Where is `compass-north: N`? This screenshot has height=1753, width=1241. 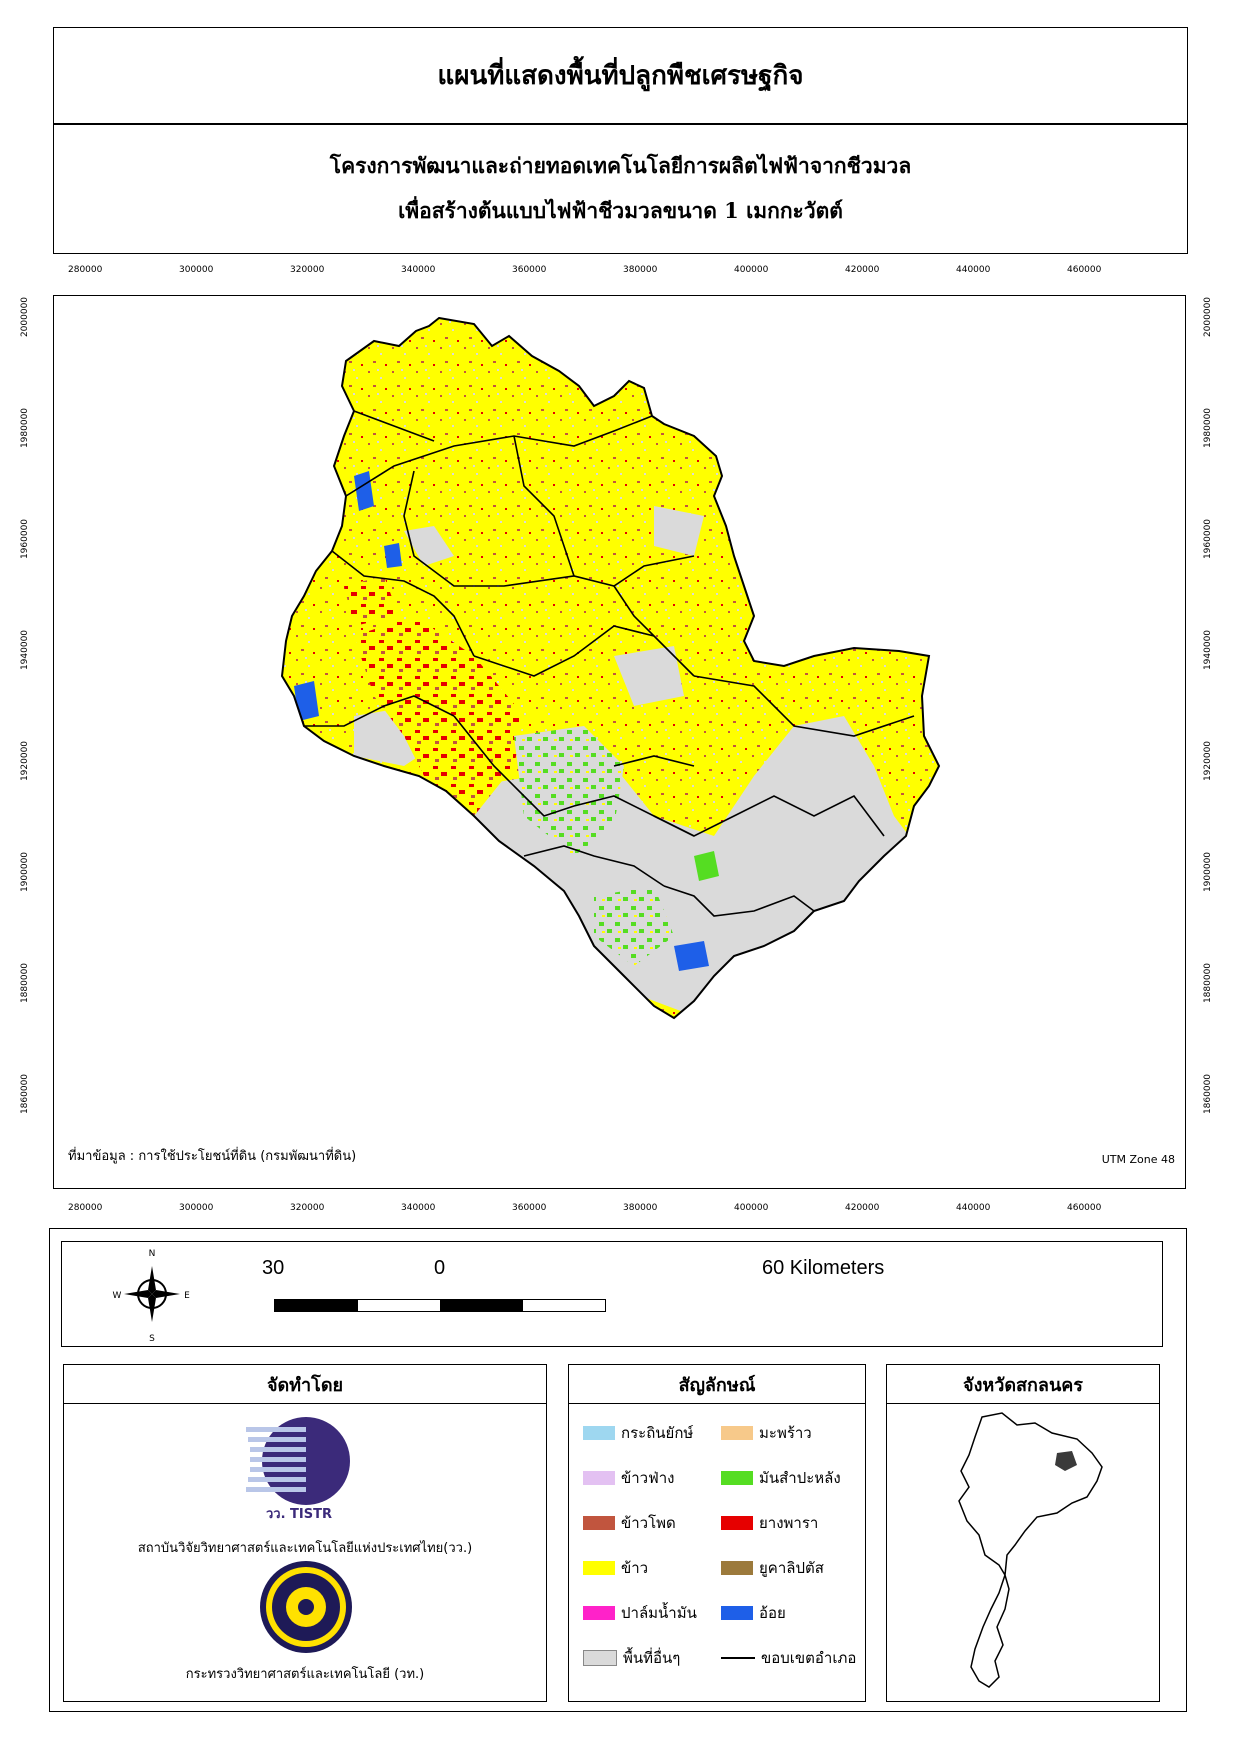 compass-north: N is located at coordinates (152, 1254).